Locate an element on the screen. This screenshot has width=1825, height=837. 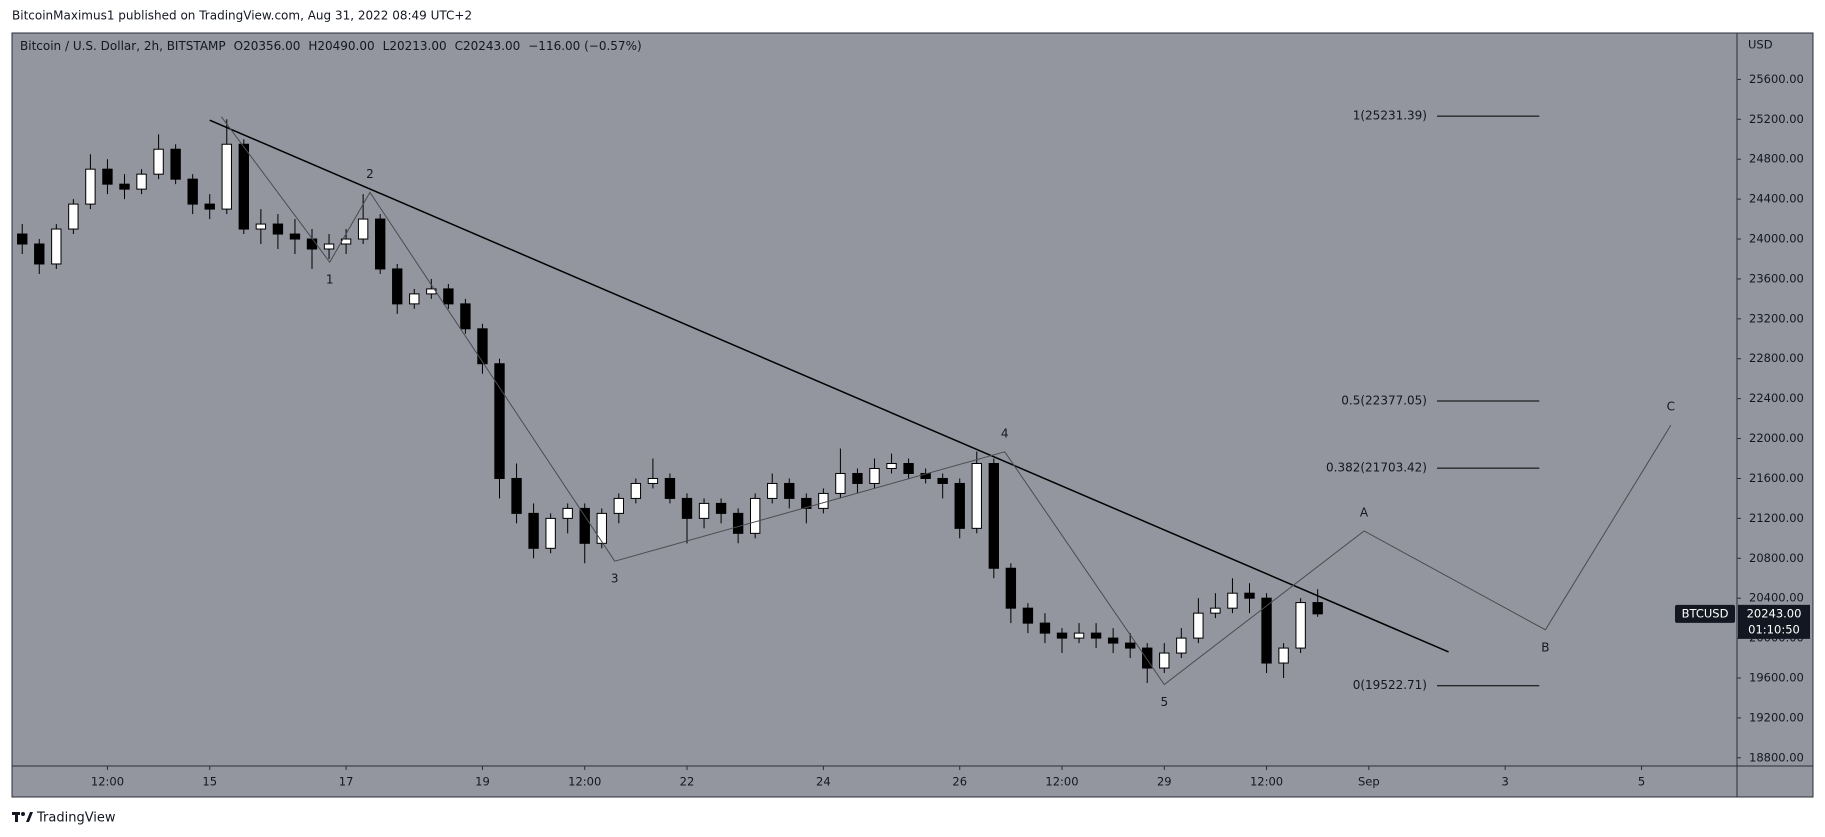
y-tick-label: 21200.00 is located at coordinates (1776, 518).